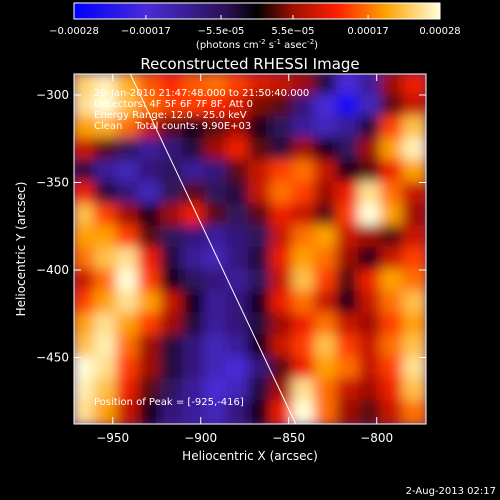  I want to click on annotation-detectors: Detectors: 4F 5F 6F 7F 8F, Att 0, so click(173, 104).